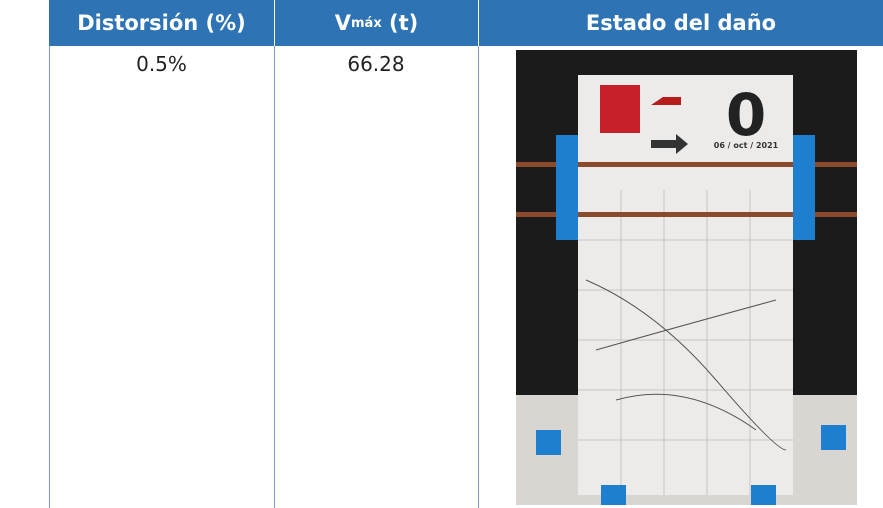 The height and width of the screenshot is (508, 883). I want to click on cracks, so click(686, 365).